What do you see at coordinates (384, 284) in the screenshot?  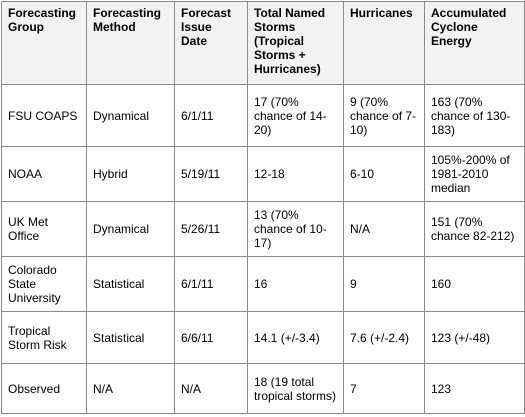 I see `cell-hurricanes: 9` at bounding box center [384, 284].